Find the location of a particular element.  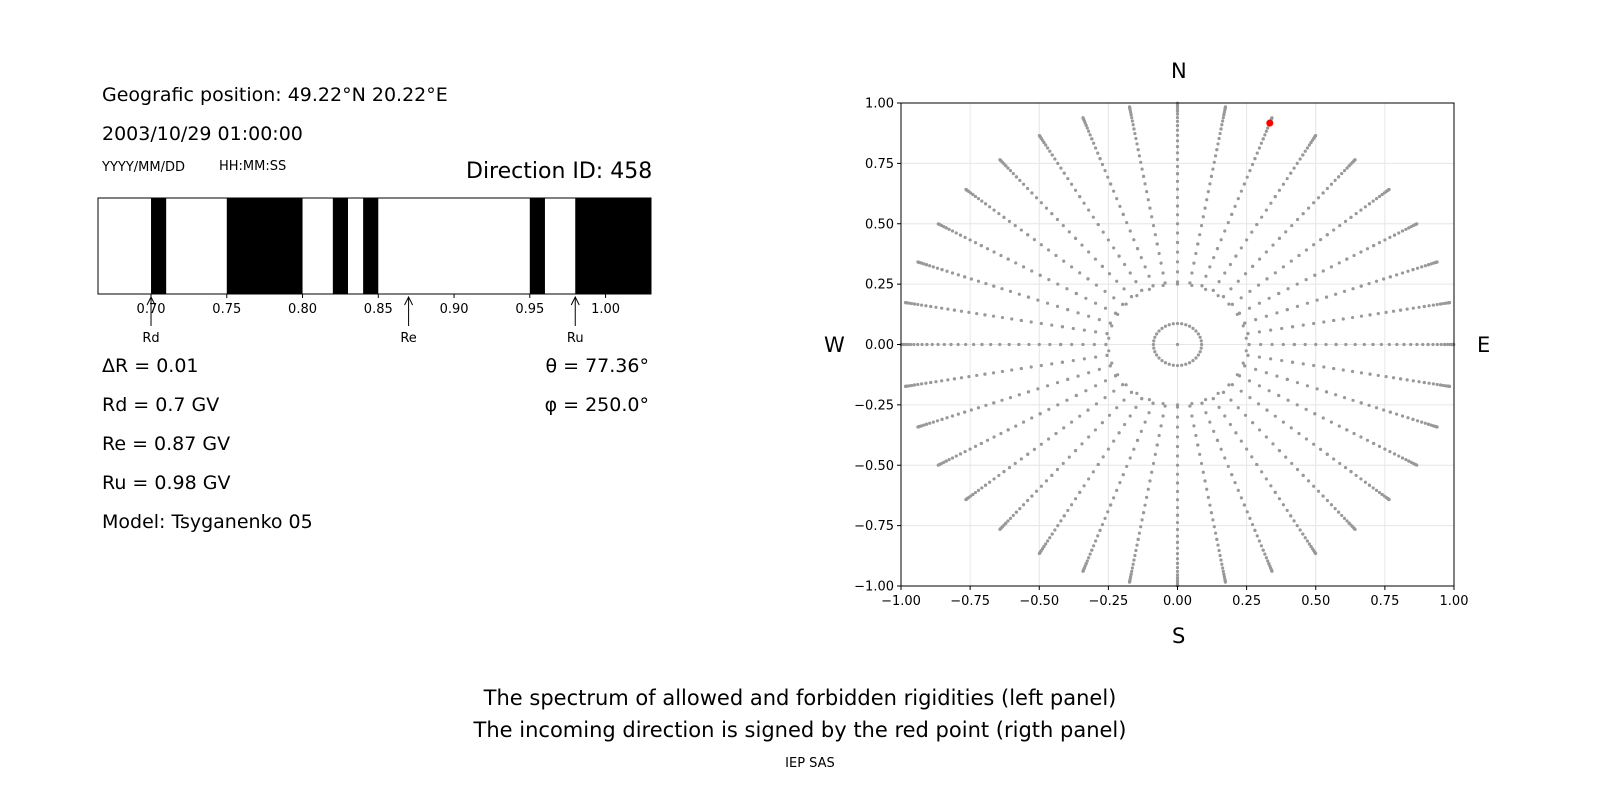

compass-north: N is located at coordinates (1179, 71).